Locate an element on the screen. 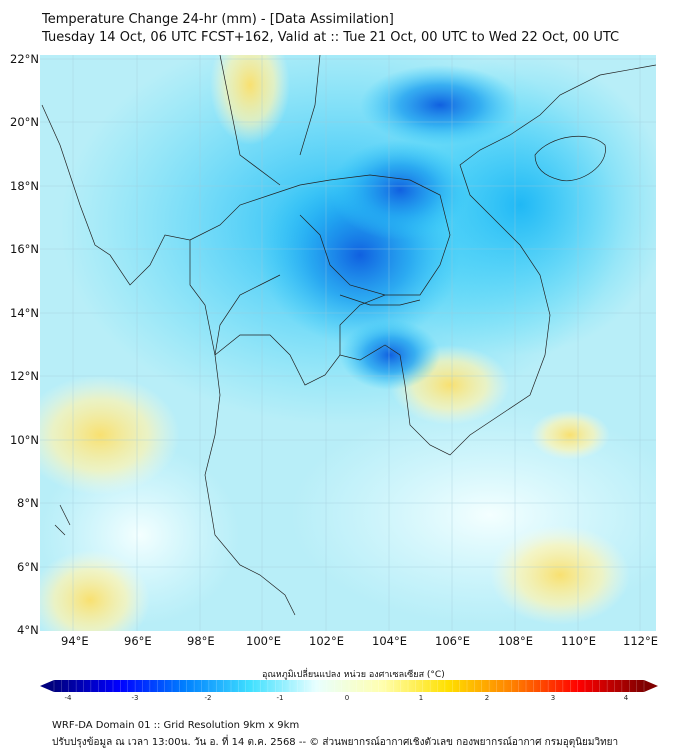 The width and height of the screenshot is (676, 756). lon-label: 100°E is located at coordinates (263, 641).